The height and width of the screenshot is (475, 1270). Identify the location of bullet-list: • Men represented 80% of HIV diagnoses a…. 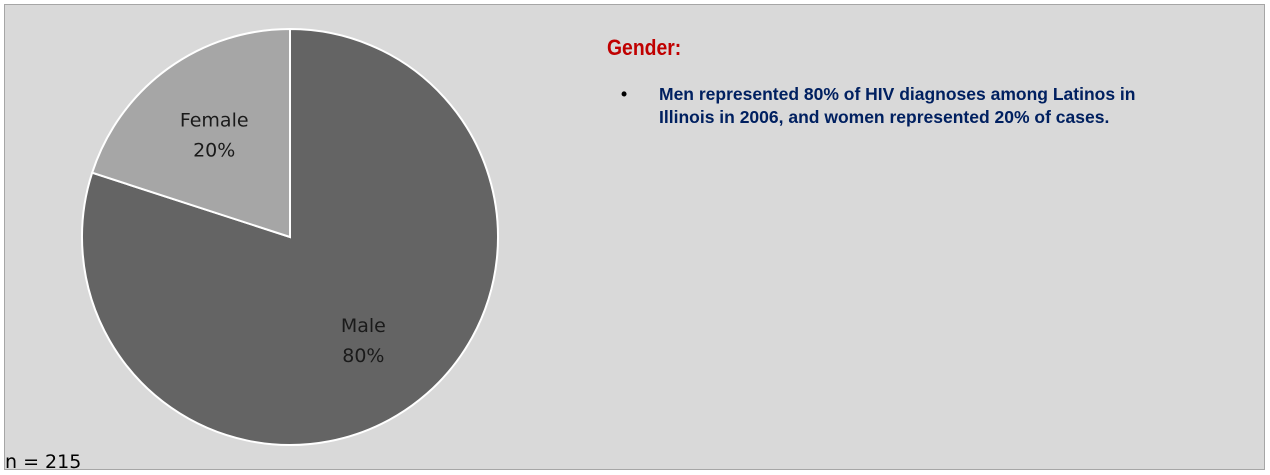
(887, 106).